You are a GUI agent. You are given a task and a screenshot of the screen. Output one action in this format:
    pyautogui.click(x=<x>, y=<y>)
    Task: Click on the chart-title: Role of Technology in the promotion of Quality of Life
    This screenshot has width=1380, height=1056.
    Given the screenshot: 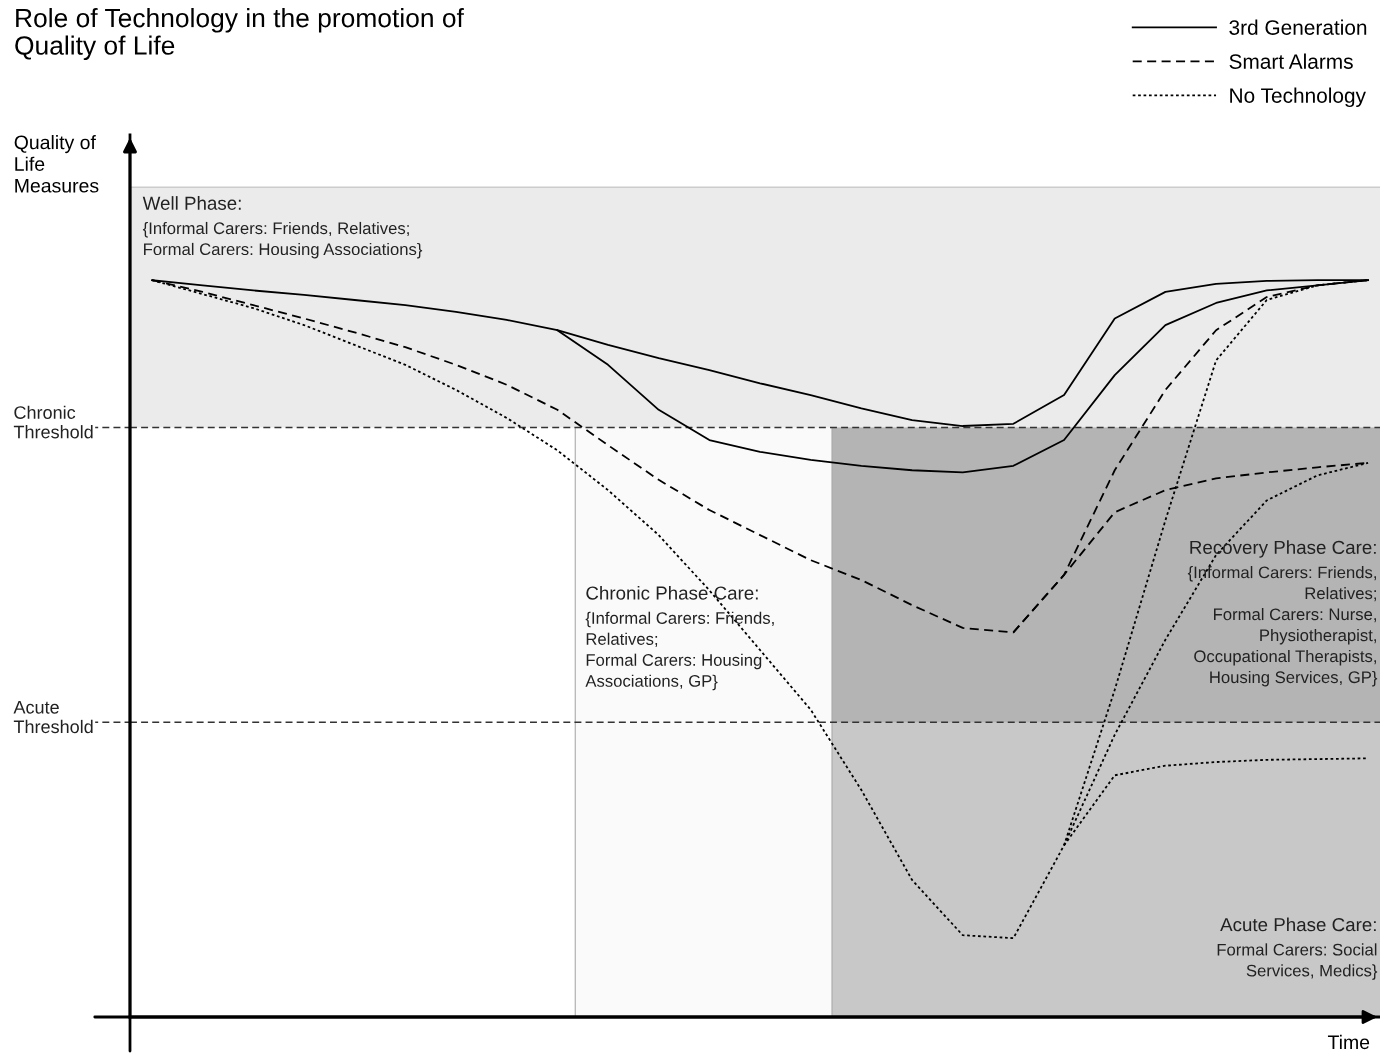 What is the action you would take?
    pyautogui.click(x=239, y=34)
    